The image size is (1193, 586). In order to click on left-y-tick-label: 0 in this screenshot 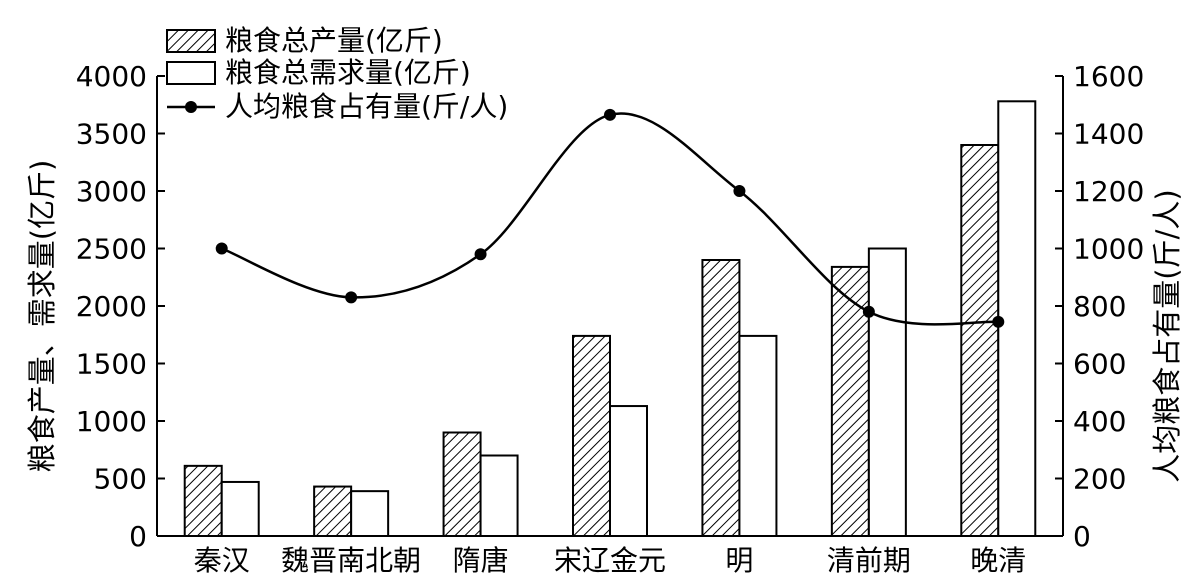, I will do `click(138, 536)`.